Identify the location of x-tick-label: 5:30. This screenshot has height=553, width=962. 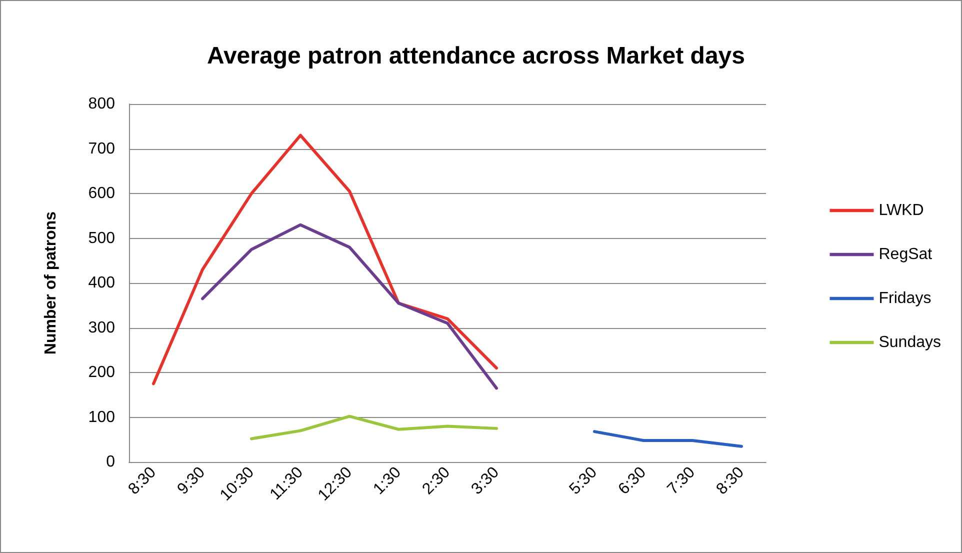
(583, 481).